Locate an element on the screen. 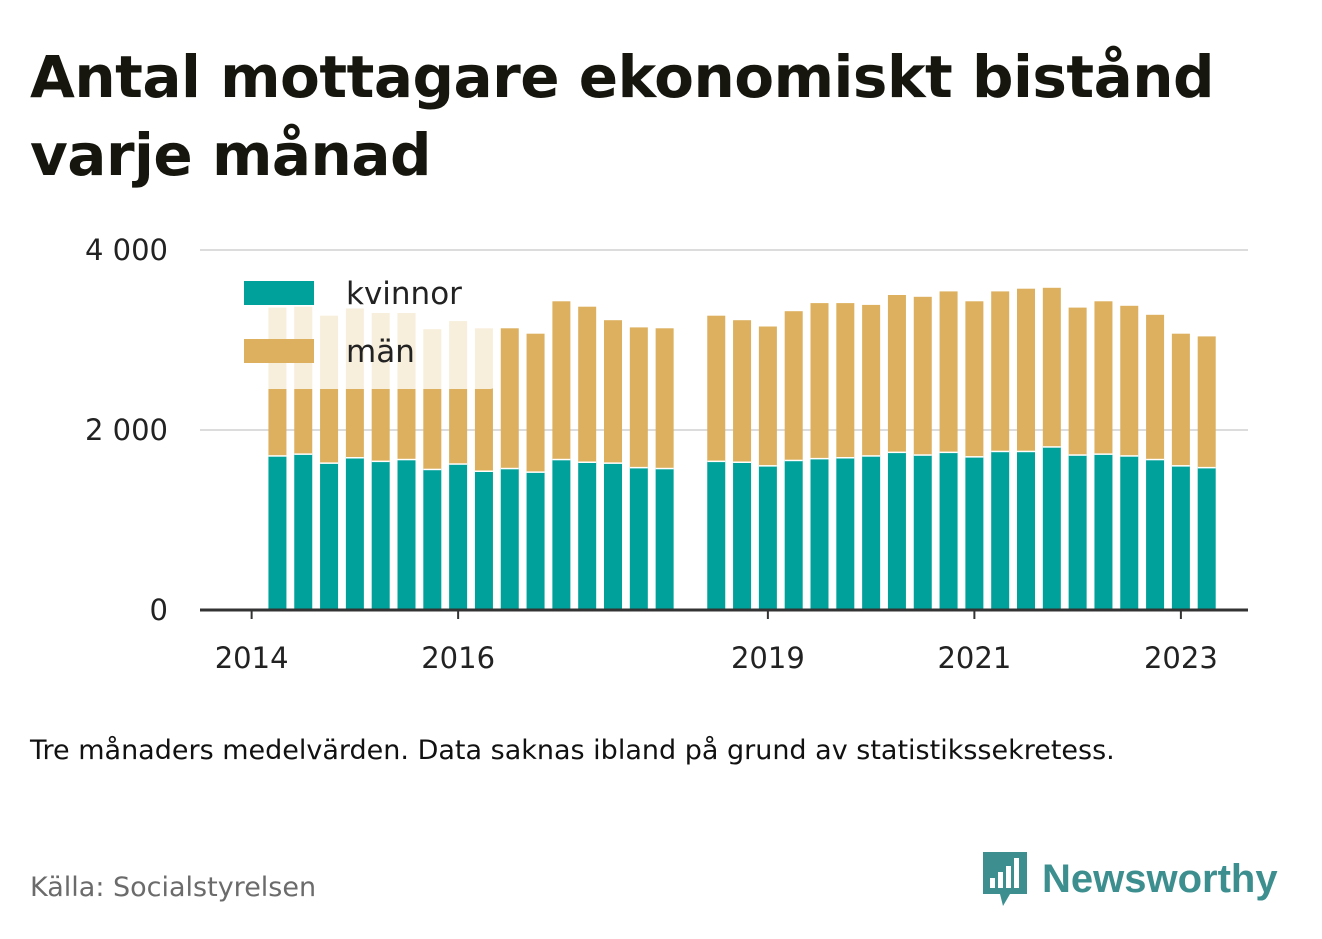 This screenshot has width=1322, height=939. y-tick-label: 2 000 is located at coordinates (126, 430).